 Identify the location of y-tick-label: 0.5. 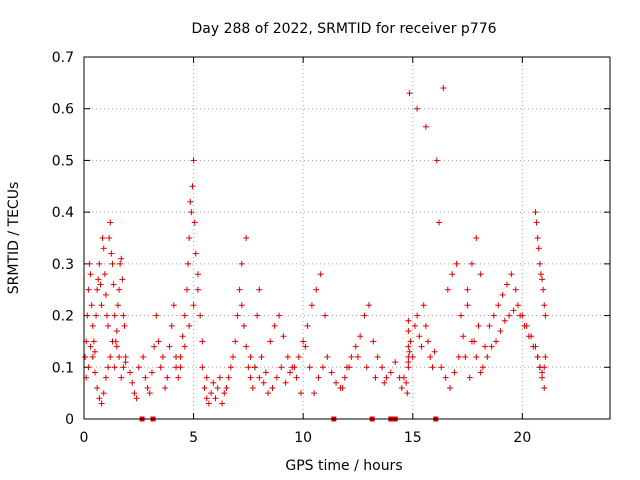
(63, 161).